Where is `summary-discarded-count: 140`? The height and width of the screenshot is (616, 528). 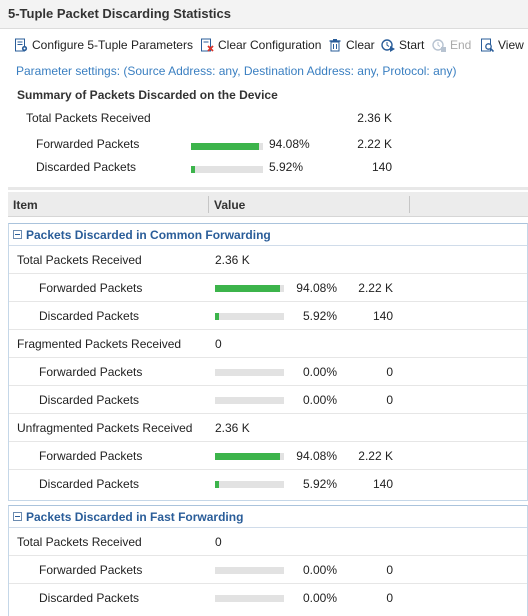
summary-discarded-count: 140 is located at coordinates (381, 167).